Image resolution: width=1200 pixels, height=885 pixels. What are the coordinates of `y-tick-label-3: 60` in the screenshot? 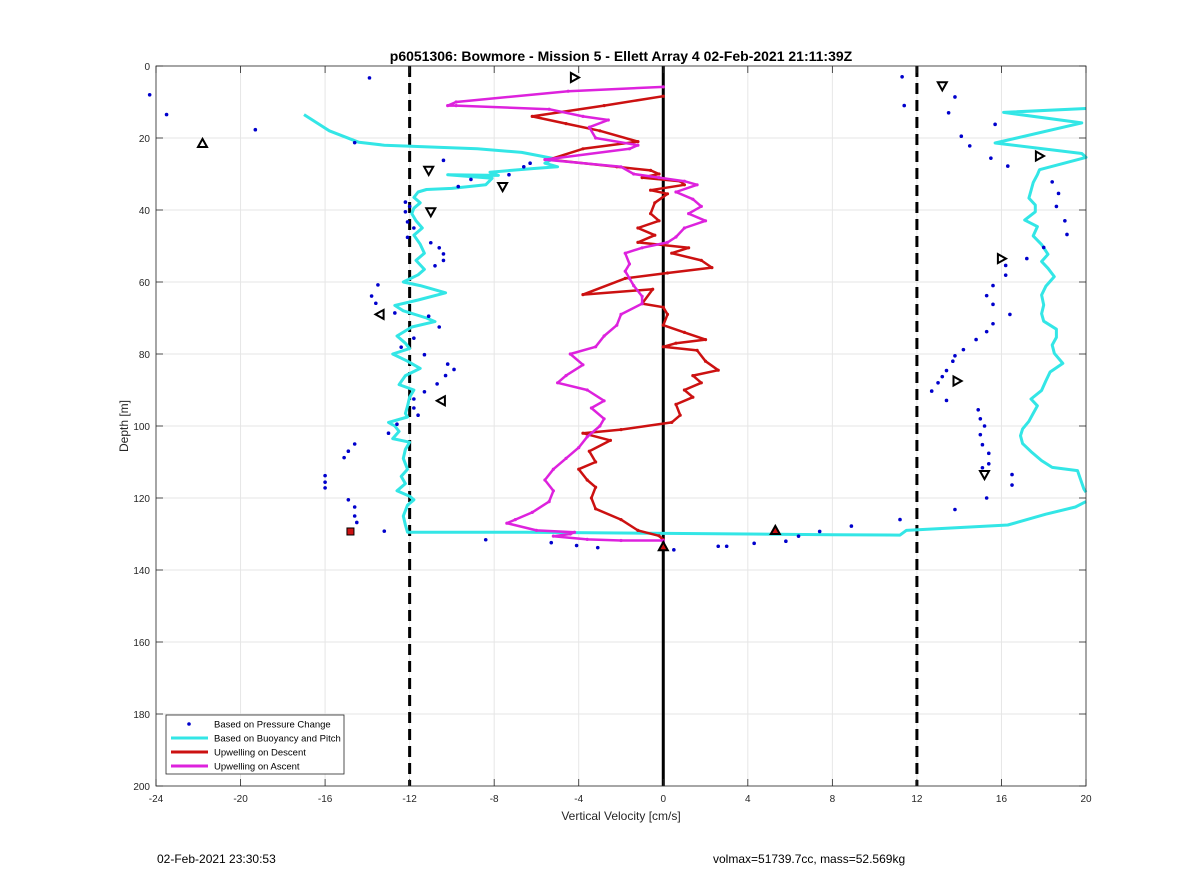 It's located at (145, 283).